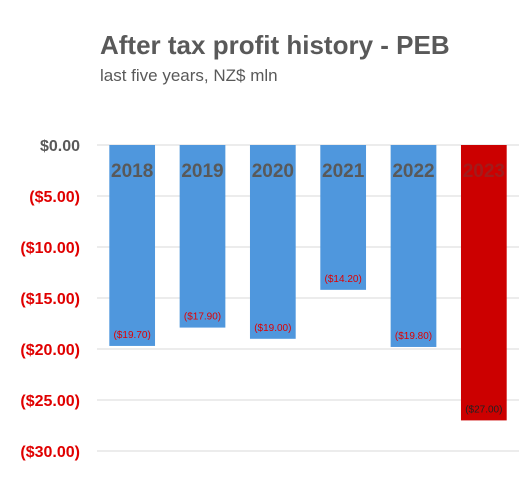 The width and height of the screenshot is (531, 489). Describe the element at coordinates (132, 171) in the screenshot. I see `category-label: 2018` at that location.